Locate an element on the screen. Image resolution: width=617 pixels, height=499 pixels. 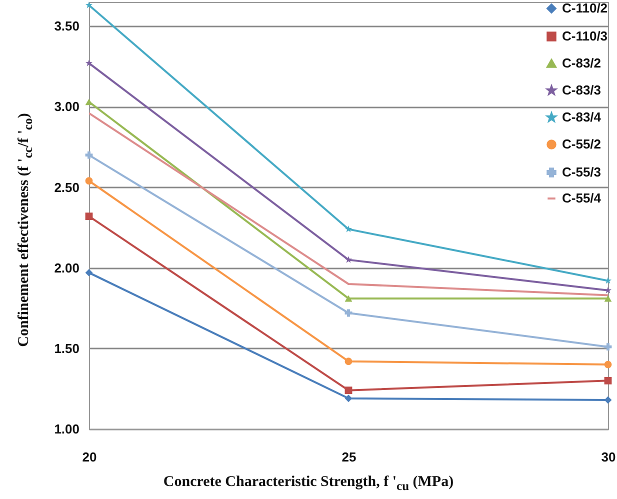
x-tick-label: 30 is located at coordinates (608, 457).